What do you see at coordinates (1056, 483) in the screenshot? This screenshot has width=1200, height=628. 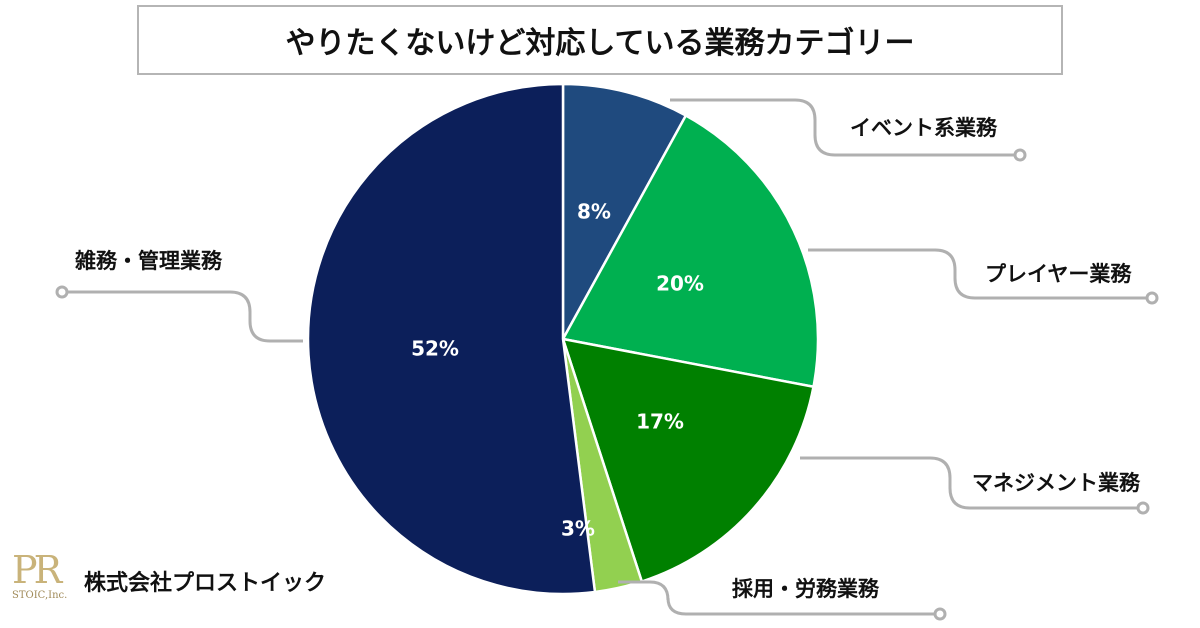 I see `legend-label-management: マネジメント業務` at bounding box center [1056, 483].